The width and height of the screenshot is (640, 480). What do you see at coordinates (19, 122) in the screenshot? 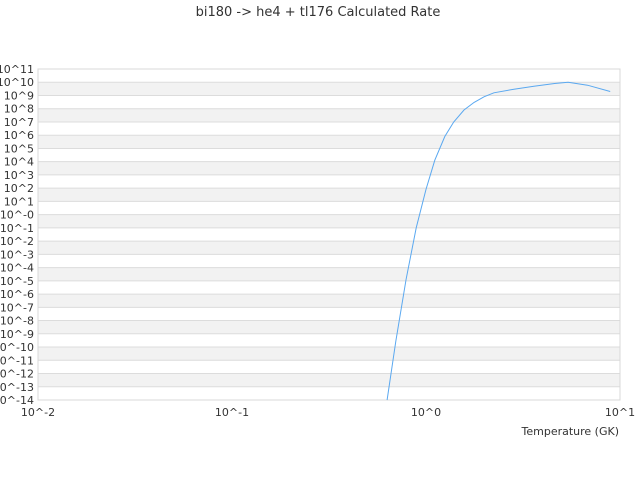
I see `y-tick-label: 10^7` at bounding box center [19, 122].